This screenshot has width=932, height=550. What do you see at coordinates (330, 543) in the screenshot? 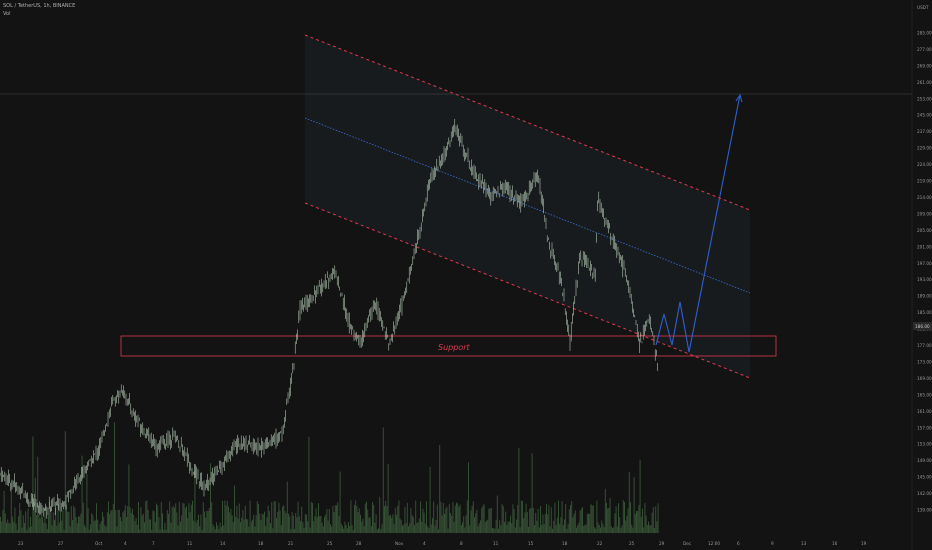
I see `time-tick-label: 25` at bounding box center [330, 543].